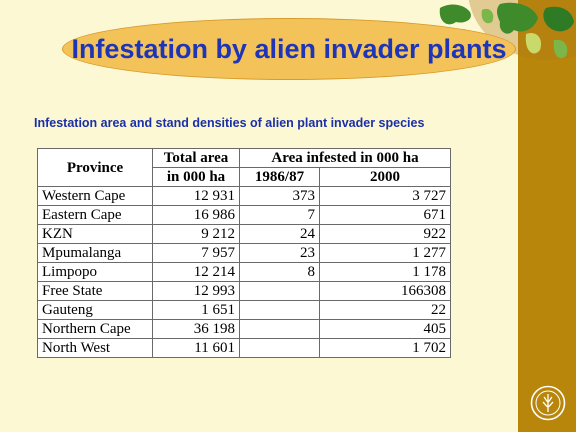 The width and height of the screenshot is (576, 432). I want to click on table-row: KZN 9 212 24 922, so click(244, 234).